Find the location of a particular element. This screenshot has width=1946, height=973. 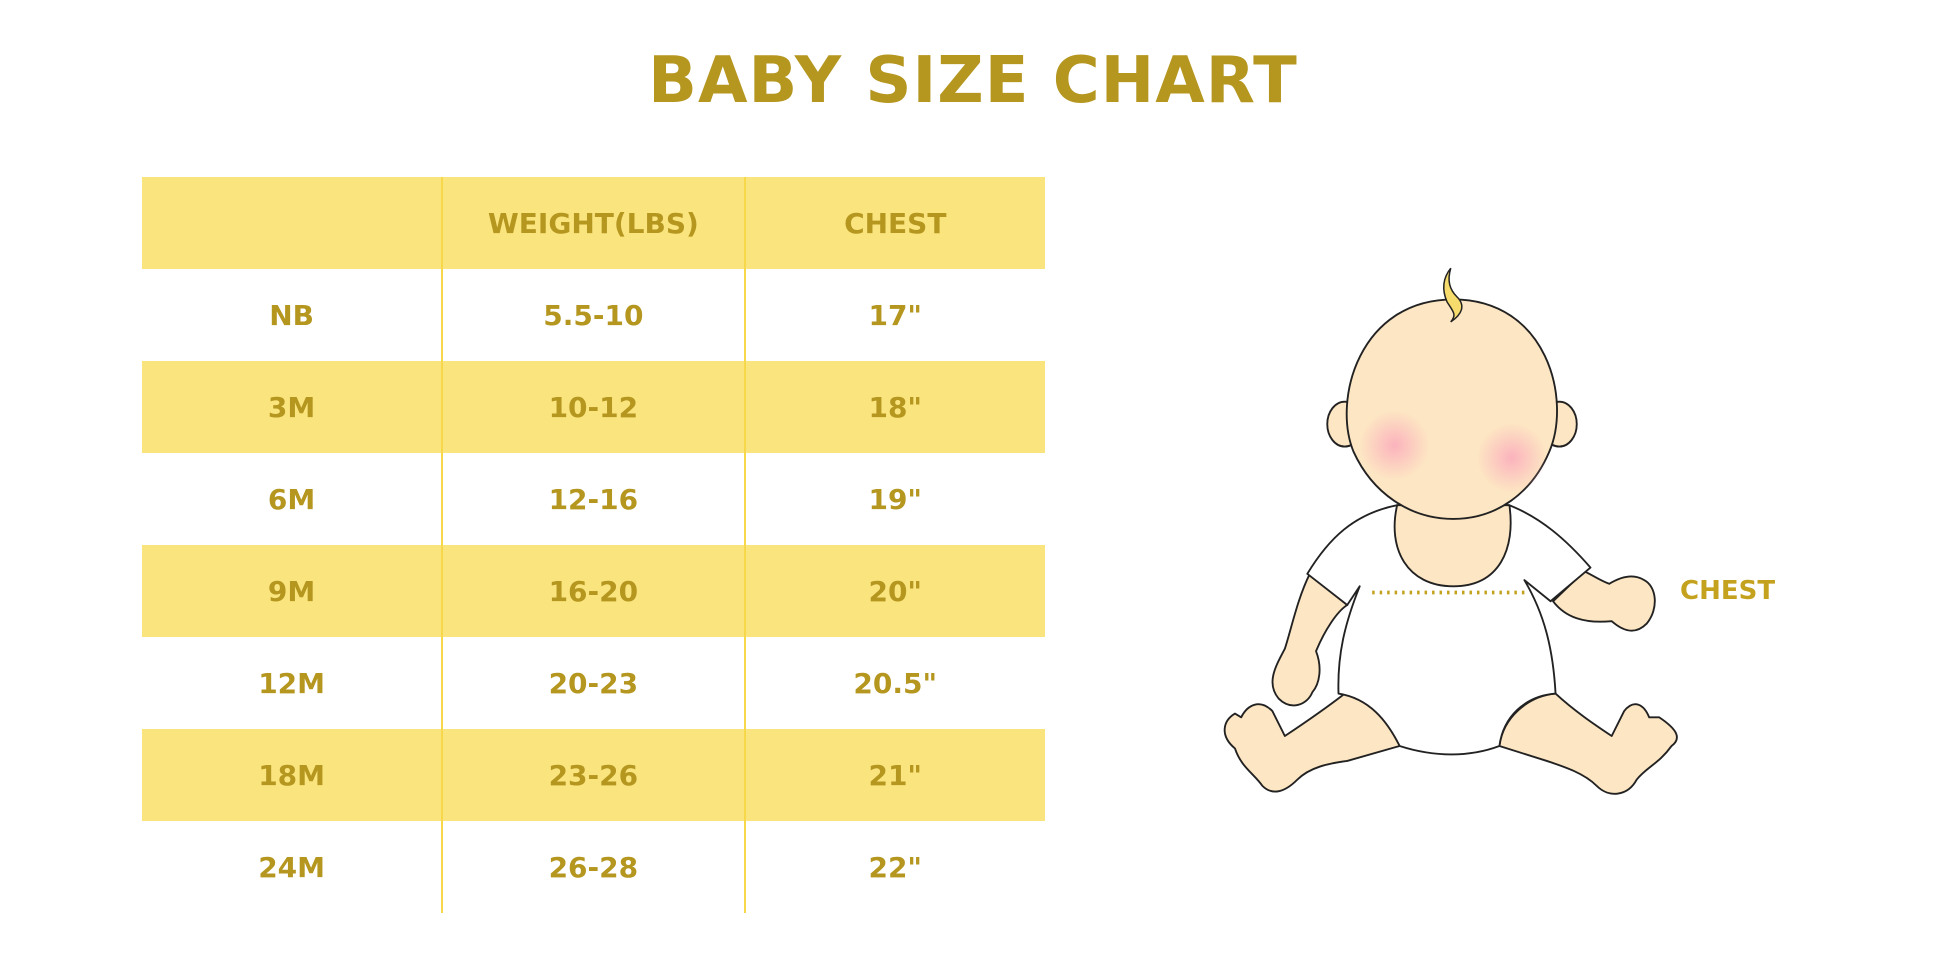

table-header-row: WEIGHT(LBS) CHEST is located at coordinates (593, 223).